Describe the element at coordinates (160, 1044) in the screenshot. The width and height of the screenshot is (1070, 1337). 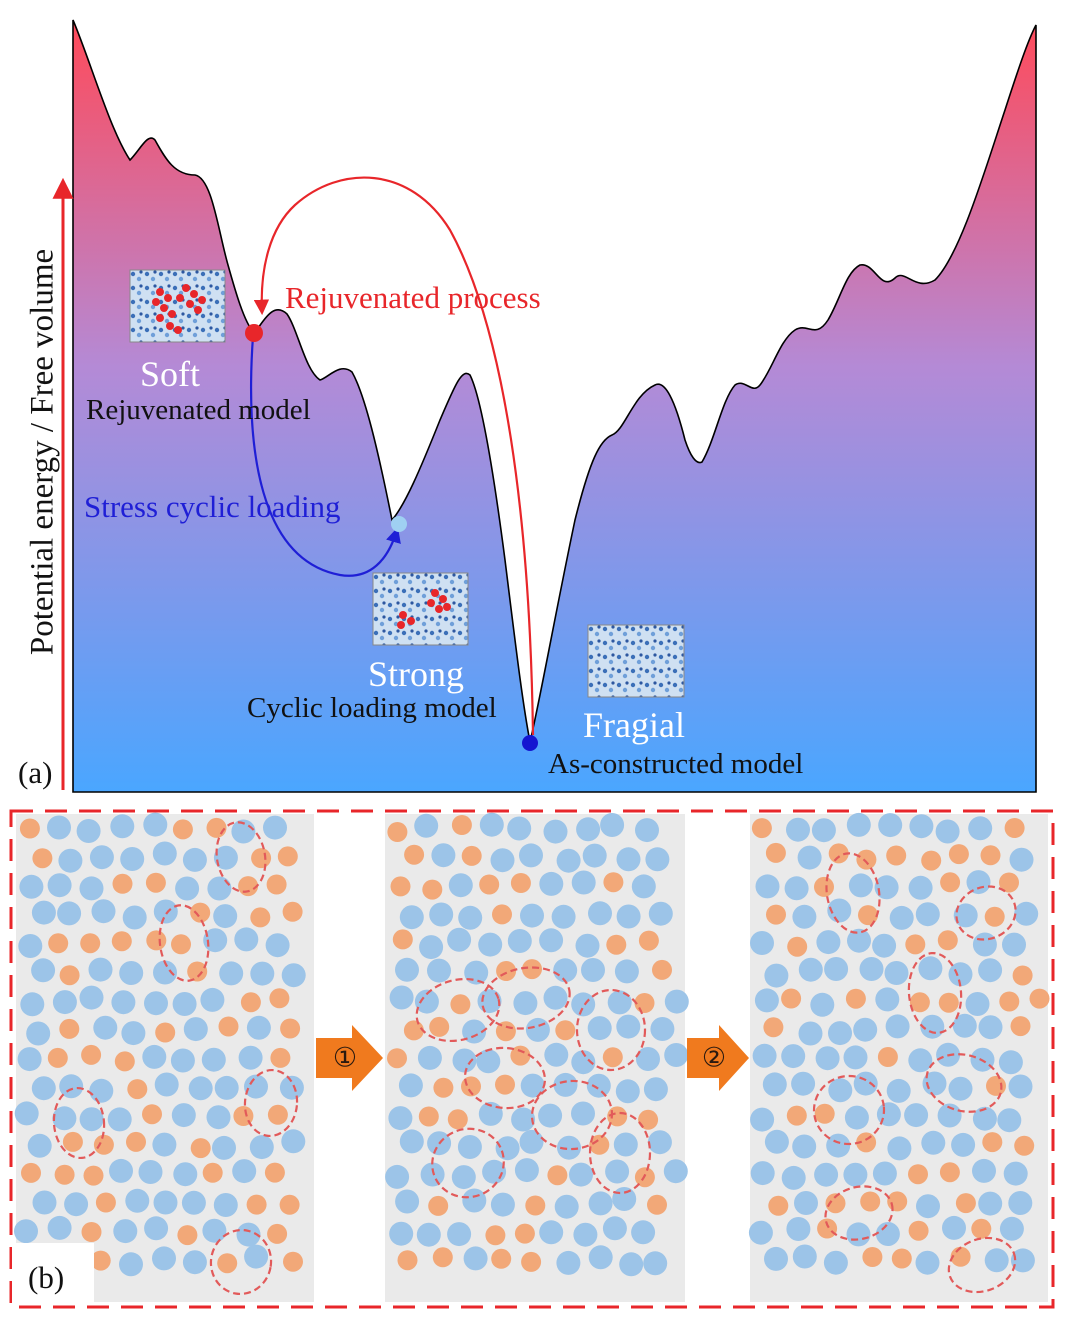
I see `initial-atoms` at that location.